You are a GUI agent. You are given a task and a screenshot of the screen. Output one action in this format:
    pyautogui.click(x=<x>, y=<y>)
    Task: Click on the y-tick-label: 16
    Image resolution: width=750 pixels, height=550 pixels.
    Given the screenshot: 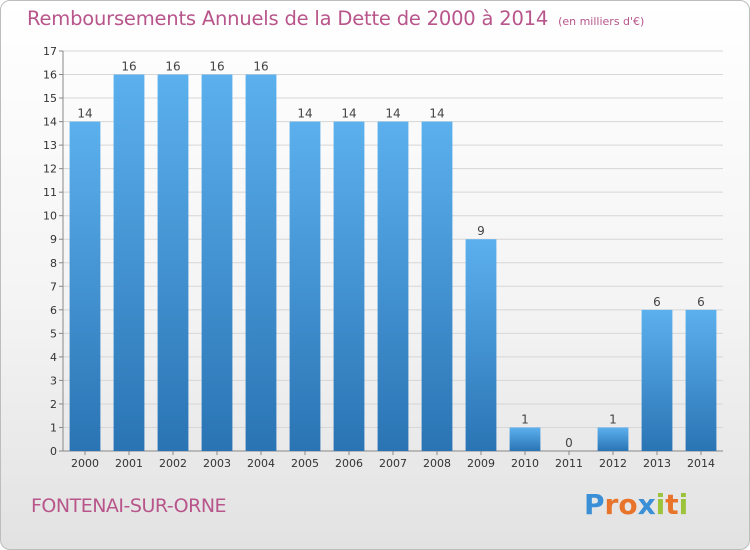 What is the action you would take?
    pyautogui.click(x=50, y=75)
    